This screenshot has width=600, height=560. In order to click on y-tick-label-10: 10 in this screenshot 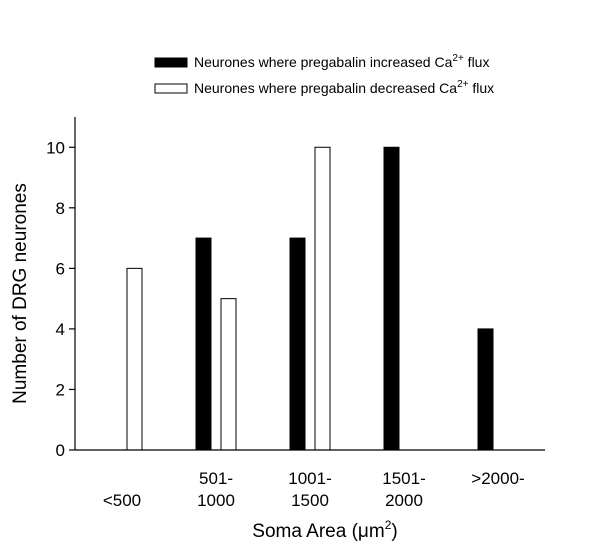, I will do `click(55, 147)`.